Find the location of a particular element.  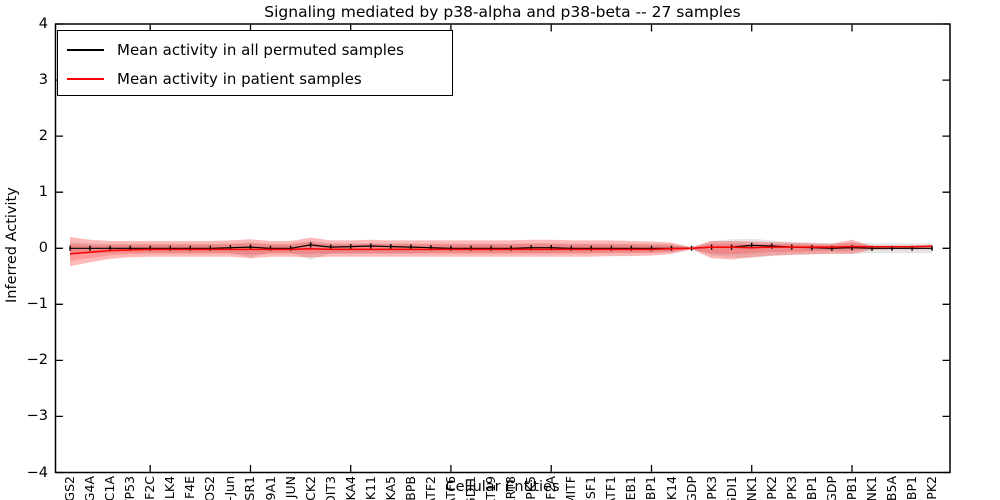

x-tick-label: p38alpha-beta/MAPKAPK2 is located at coordinates (772, 488).